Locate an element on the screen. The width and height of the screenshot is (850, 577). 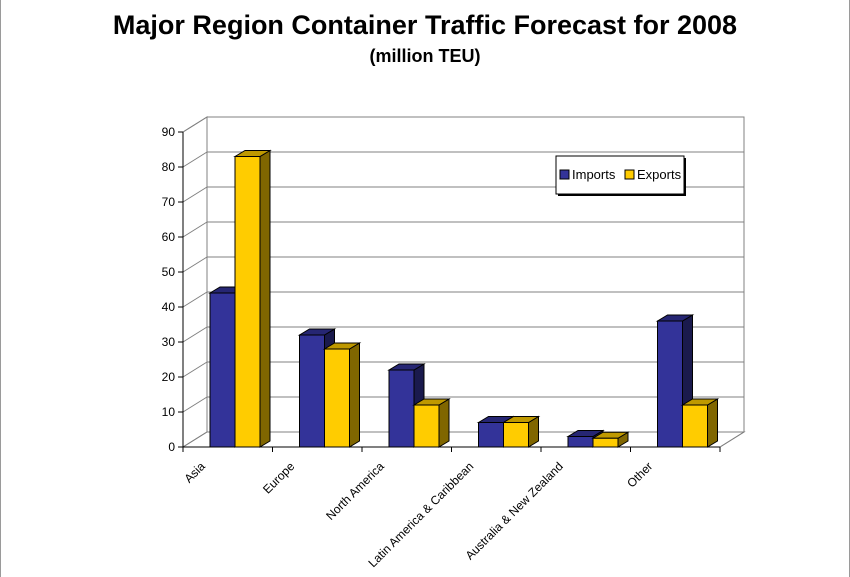
x-tick-label: North America is located at coordinates (355, 491).